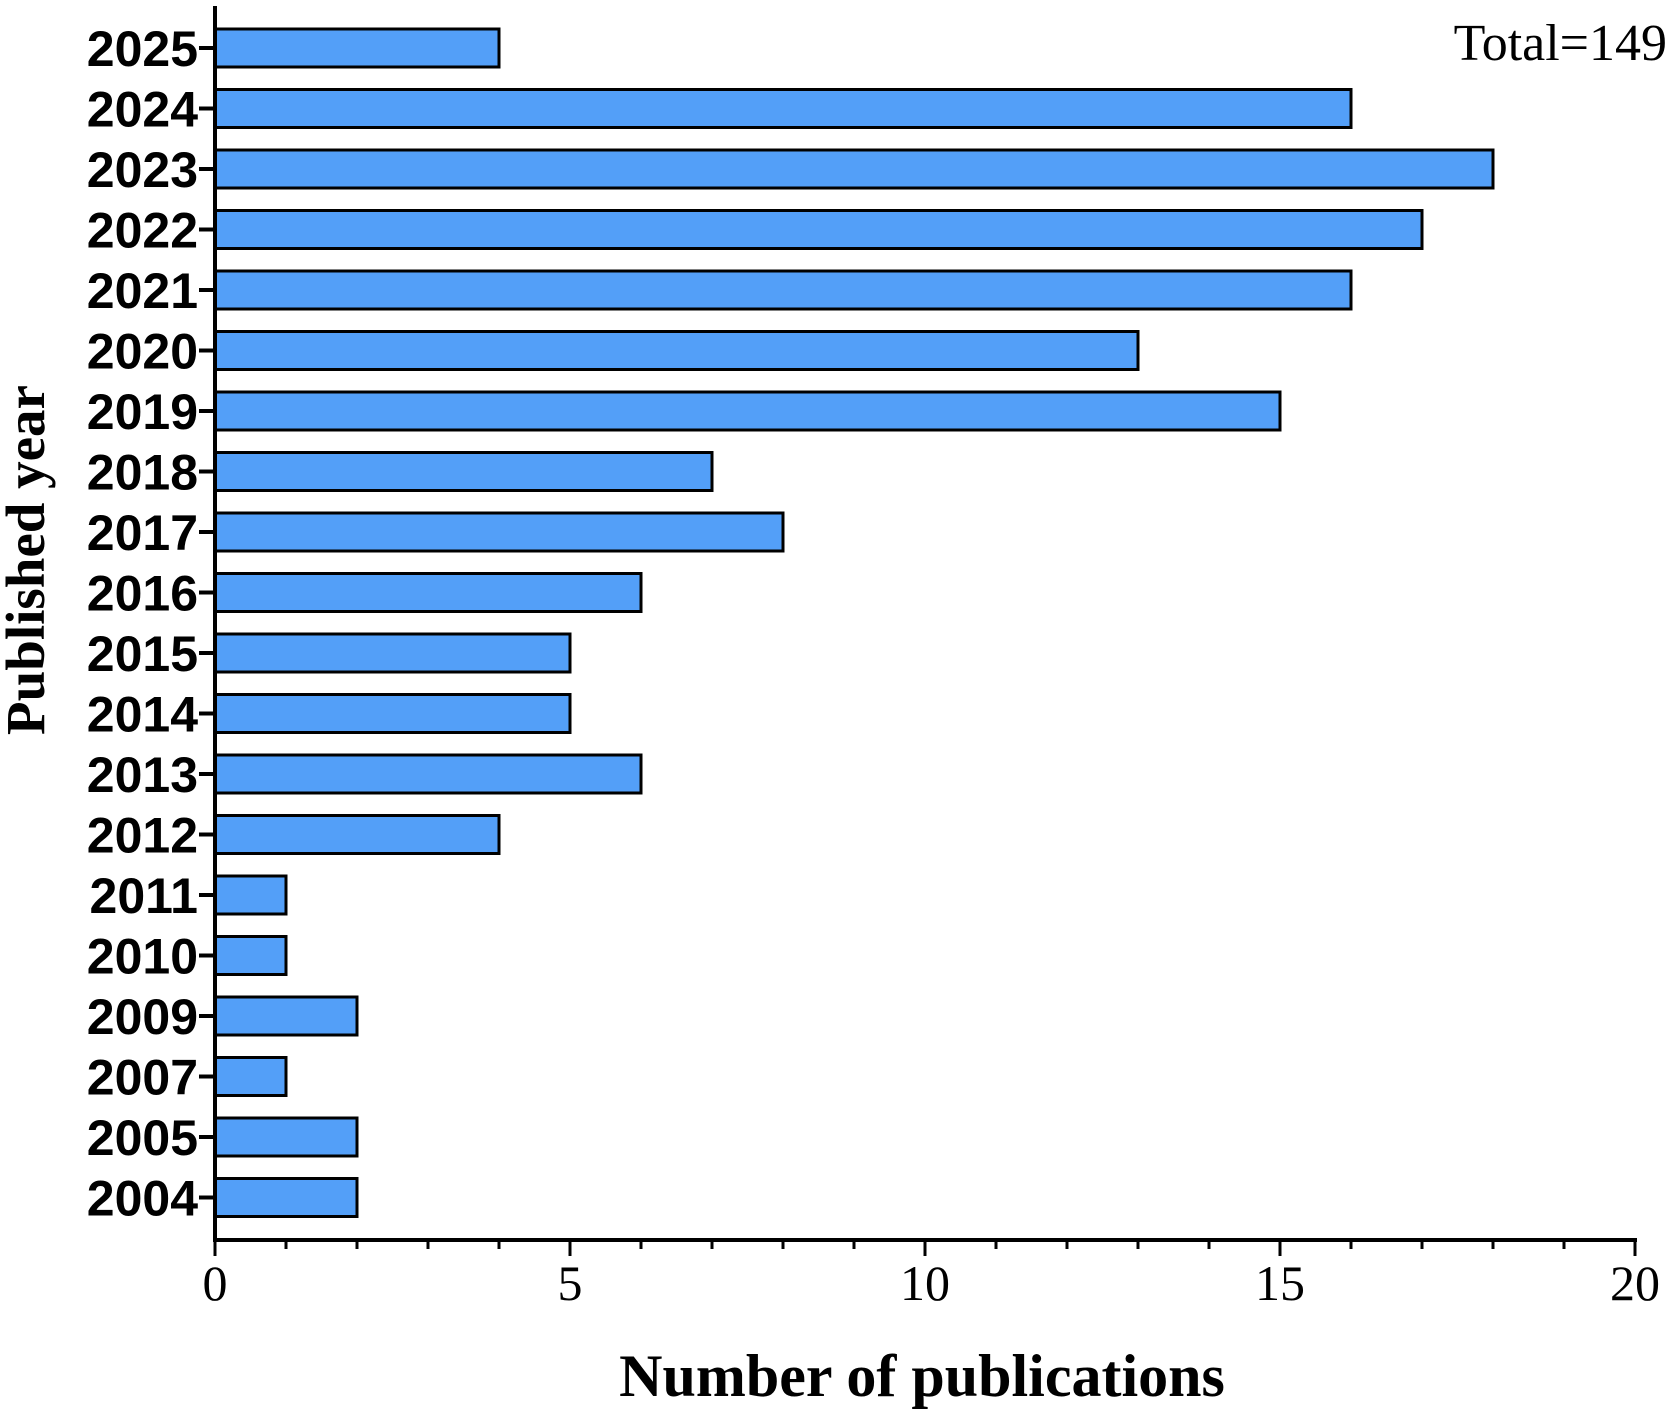 This screenshot has width=1673, height=1416. Describe the element at coordinates (250, 955) in the screenshot. I see `bar-2010` at that location.